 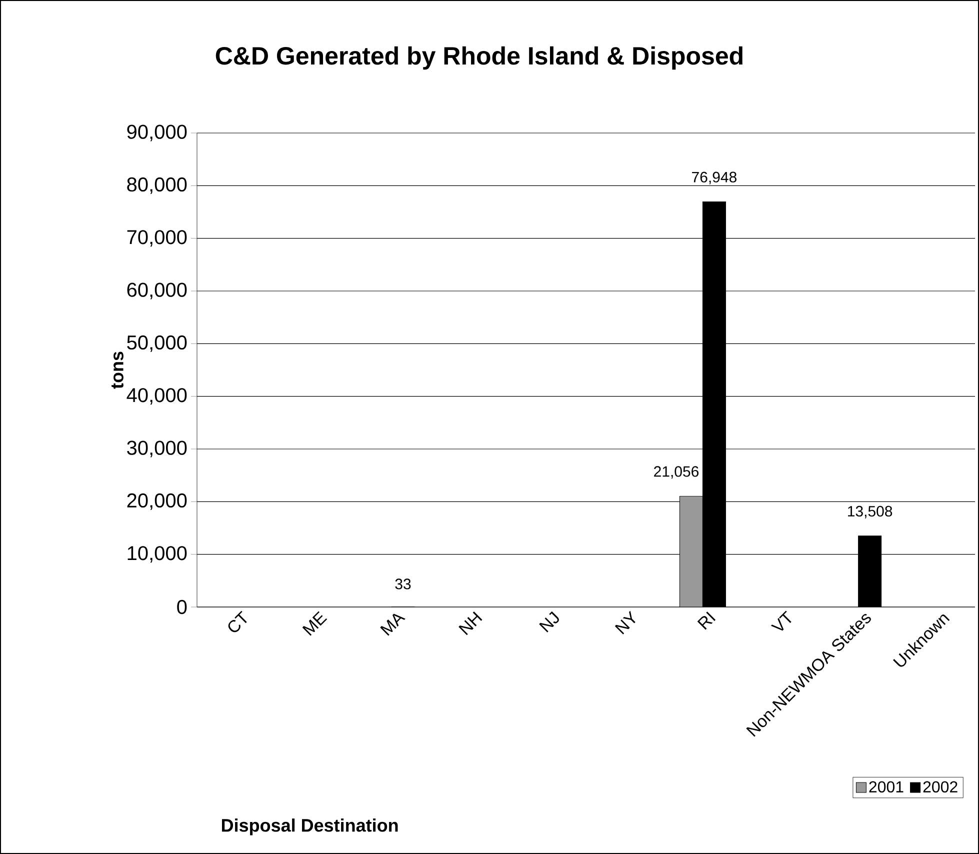 What do you see at coordinates (470, 623) in the screenshot?
I see `x-tick-label: NH` at bounding box center [470, 623].